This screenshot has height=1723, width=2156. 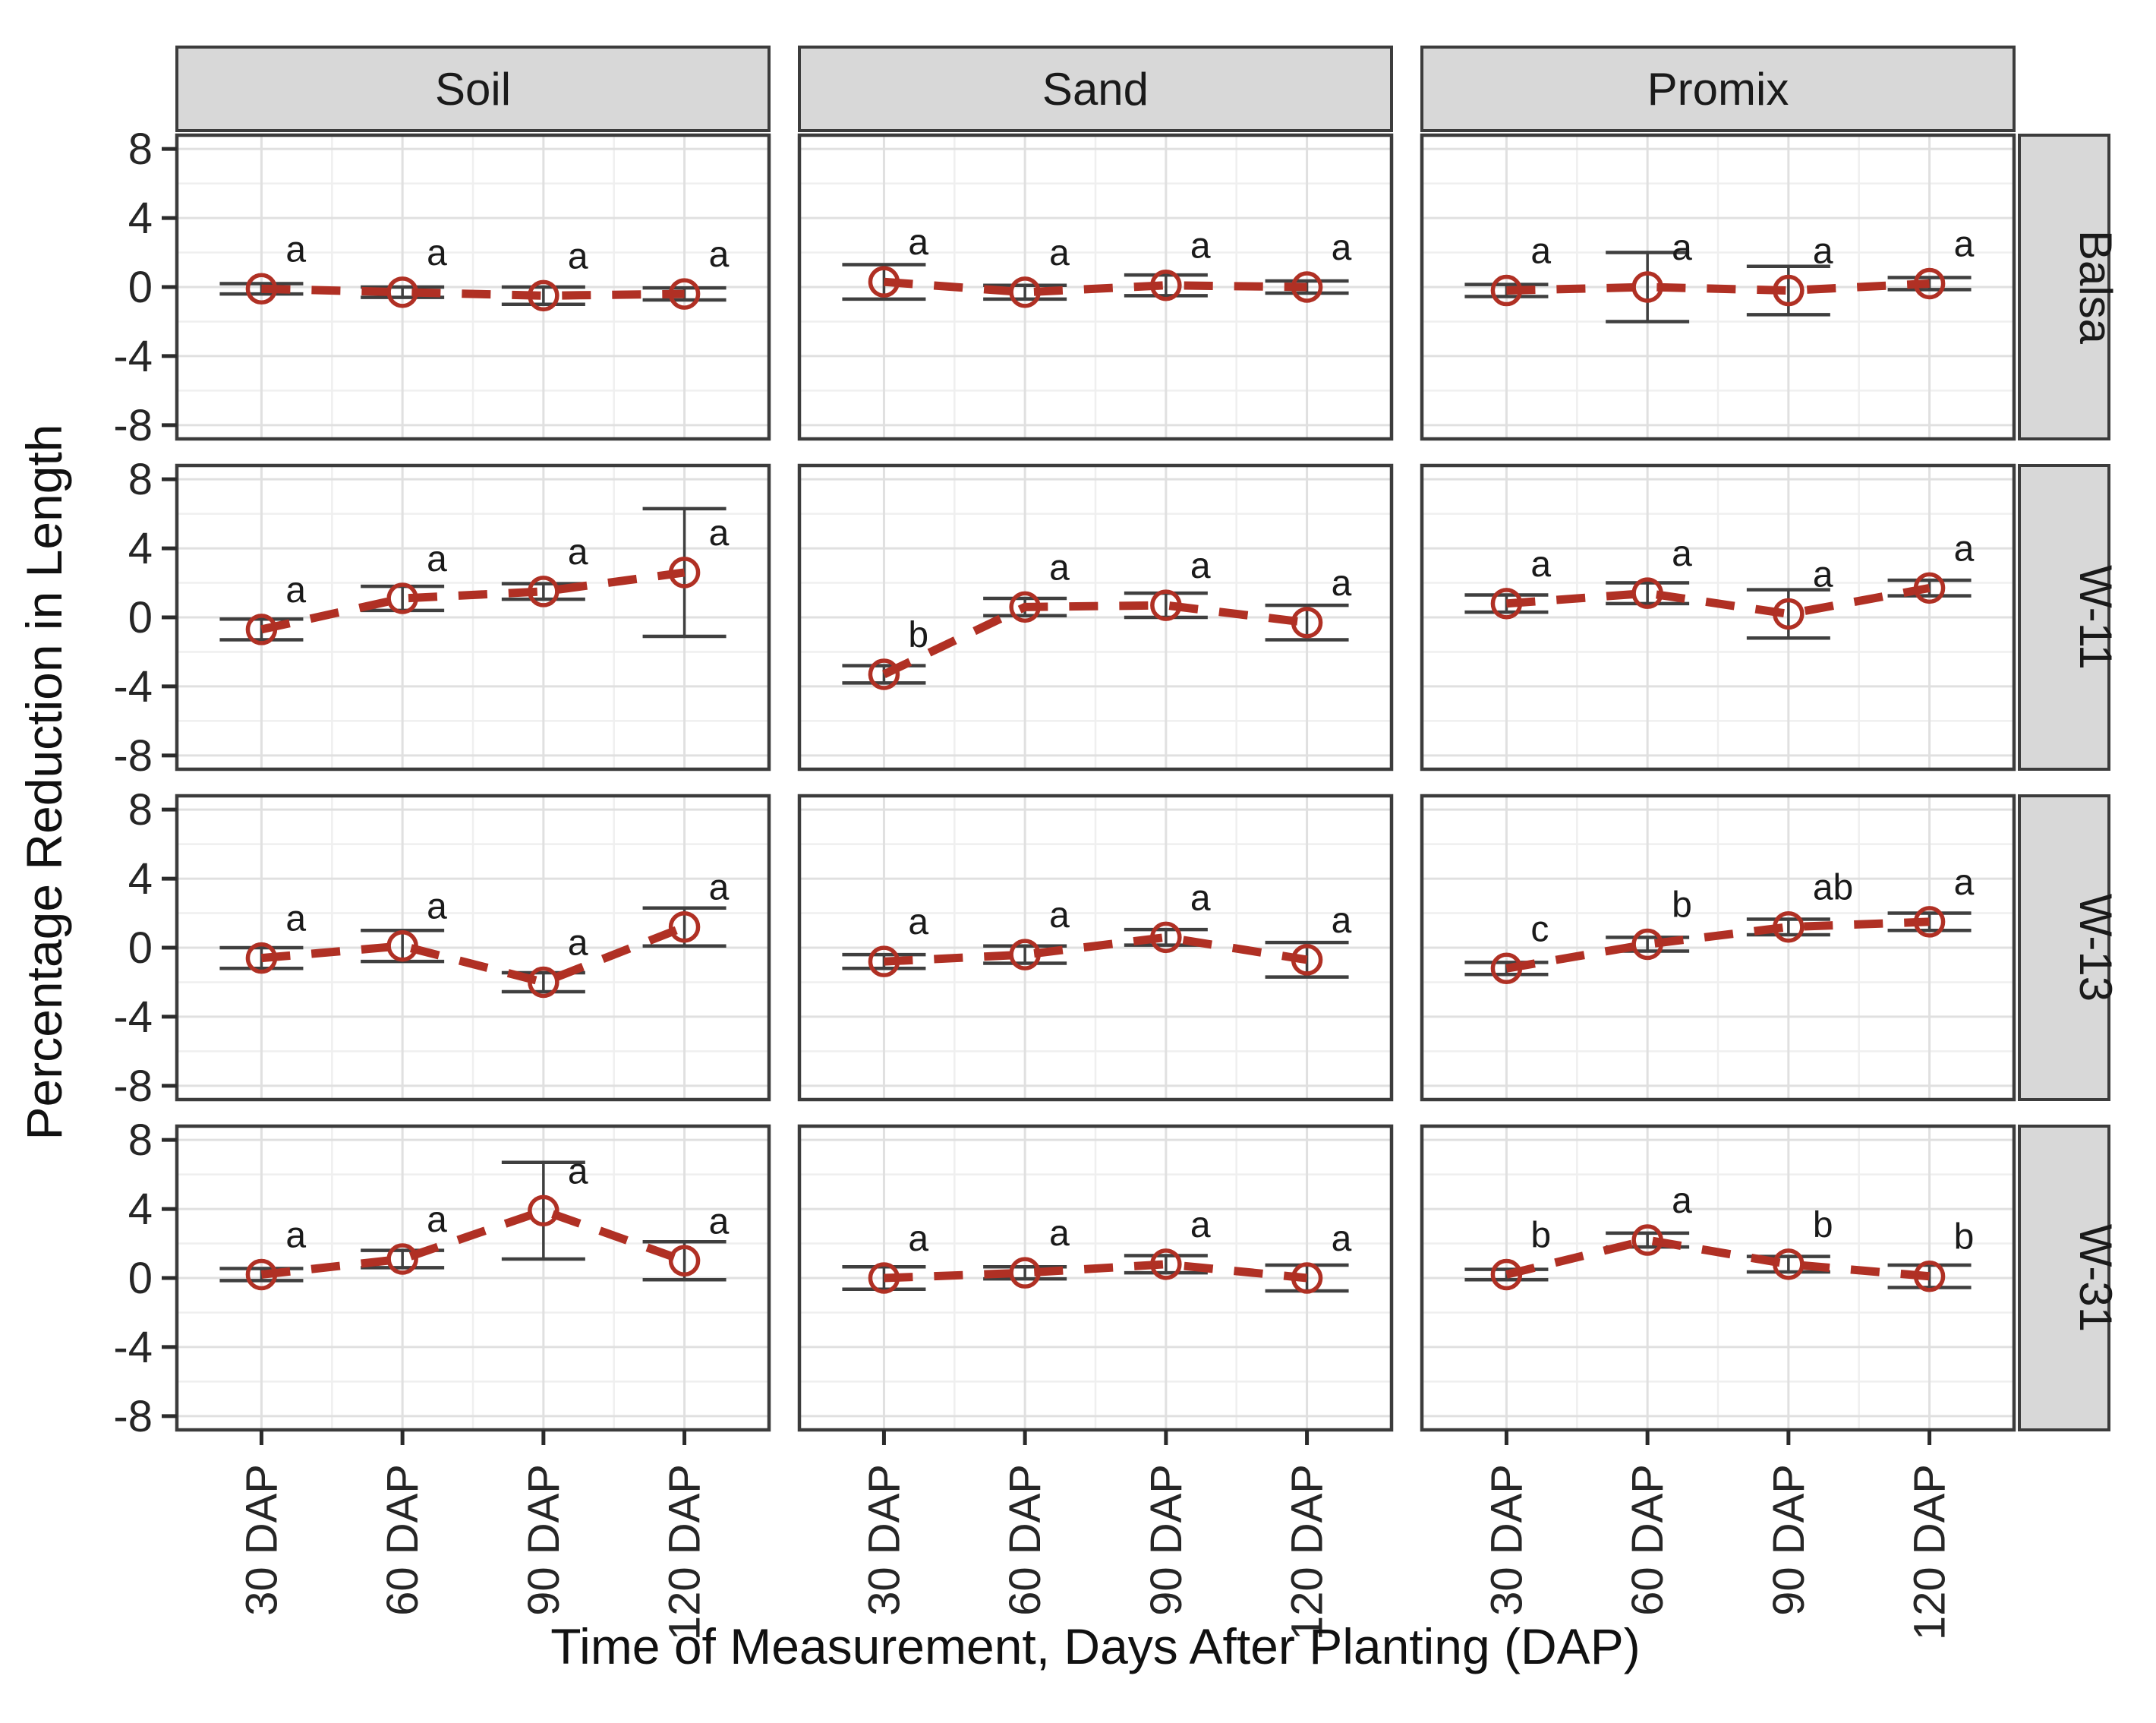 What do you see at coordinates (1789, 1540) in the screenshot?
I see `x-tick-label: 90 DAP` at bounding box center [1789, 1540].